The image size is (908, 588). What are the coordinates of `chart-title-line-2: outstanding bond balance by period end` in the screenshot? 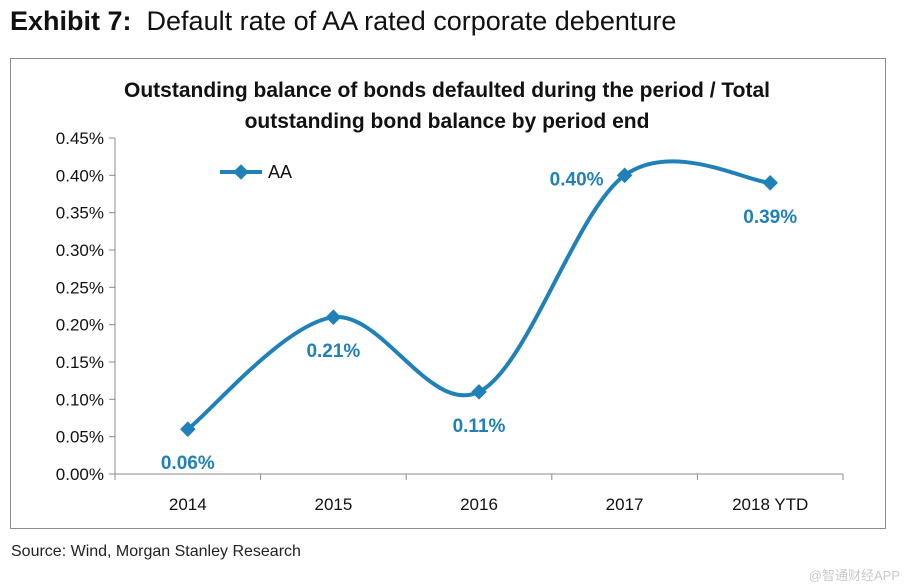 It's located at (447, 121).